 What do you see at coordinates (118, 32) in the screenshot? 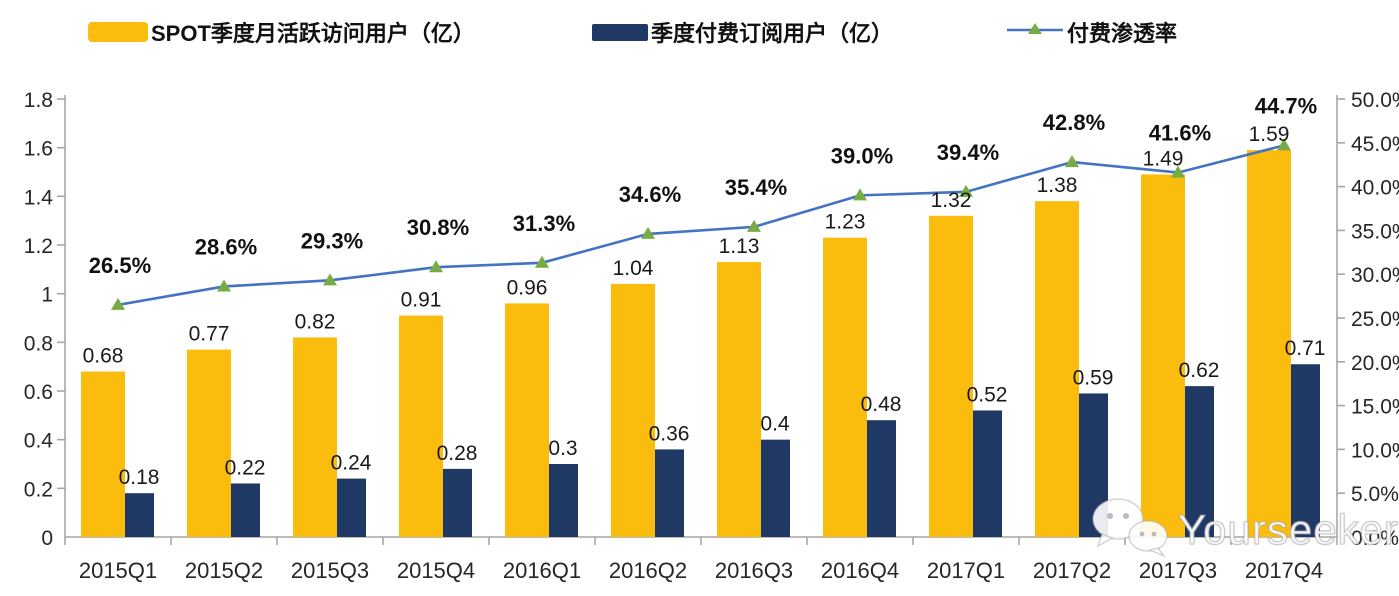
I see `mau-legend-swatch` at bounding box center [118, 32].